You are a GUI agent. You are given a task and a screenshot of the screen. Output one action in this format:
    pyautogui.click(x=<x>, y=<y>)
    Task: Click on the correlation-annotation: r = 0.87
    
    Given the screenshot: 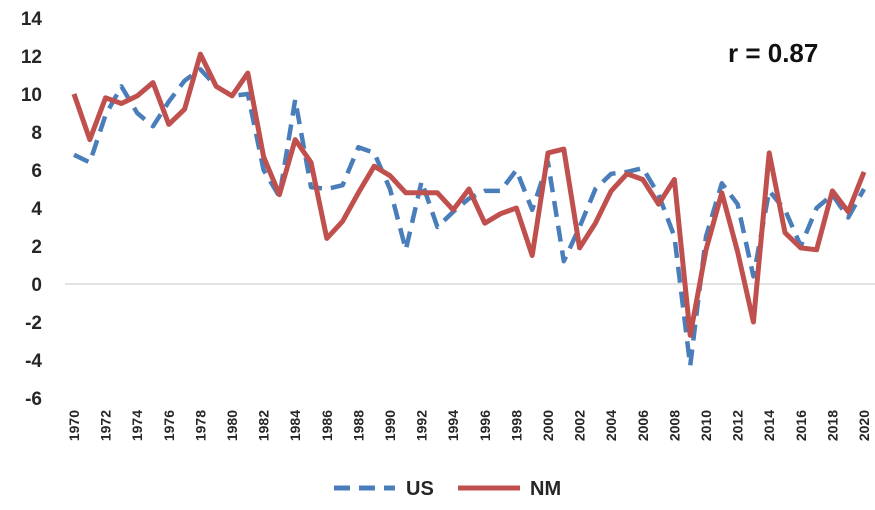 What is the action you would take?
    pyautogui.click(x=773, y=53)
    